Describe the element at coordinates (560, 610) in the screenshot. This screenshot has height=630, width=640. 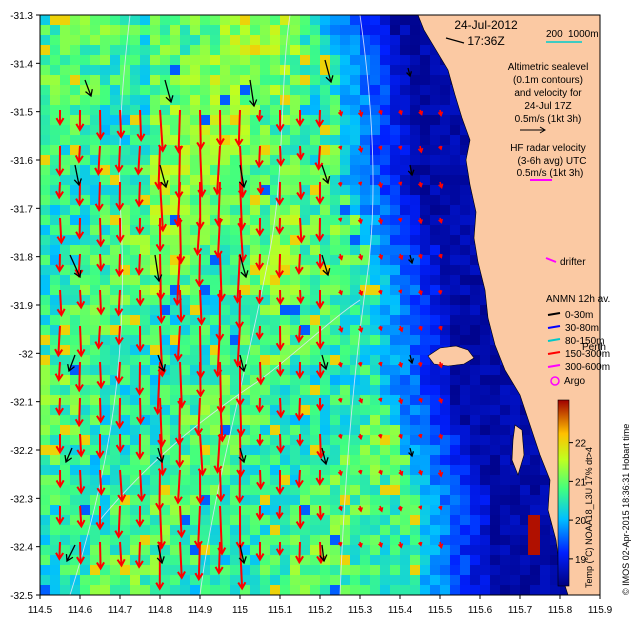
I see `x-tick-label: 115.8` at that location.